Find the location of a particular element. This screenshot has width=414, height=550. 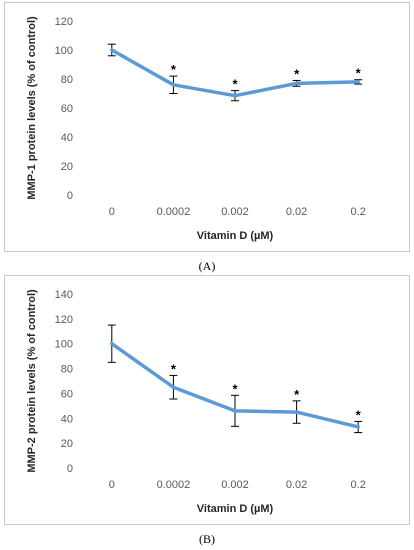

chart-a-y-tick-label: 120 is located at coordinates (64, 22).